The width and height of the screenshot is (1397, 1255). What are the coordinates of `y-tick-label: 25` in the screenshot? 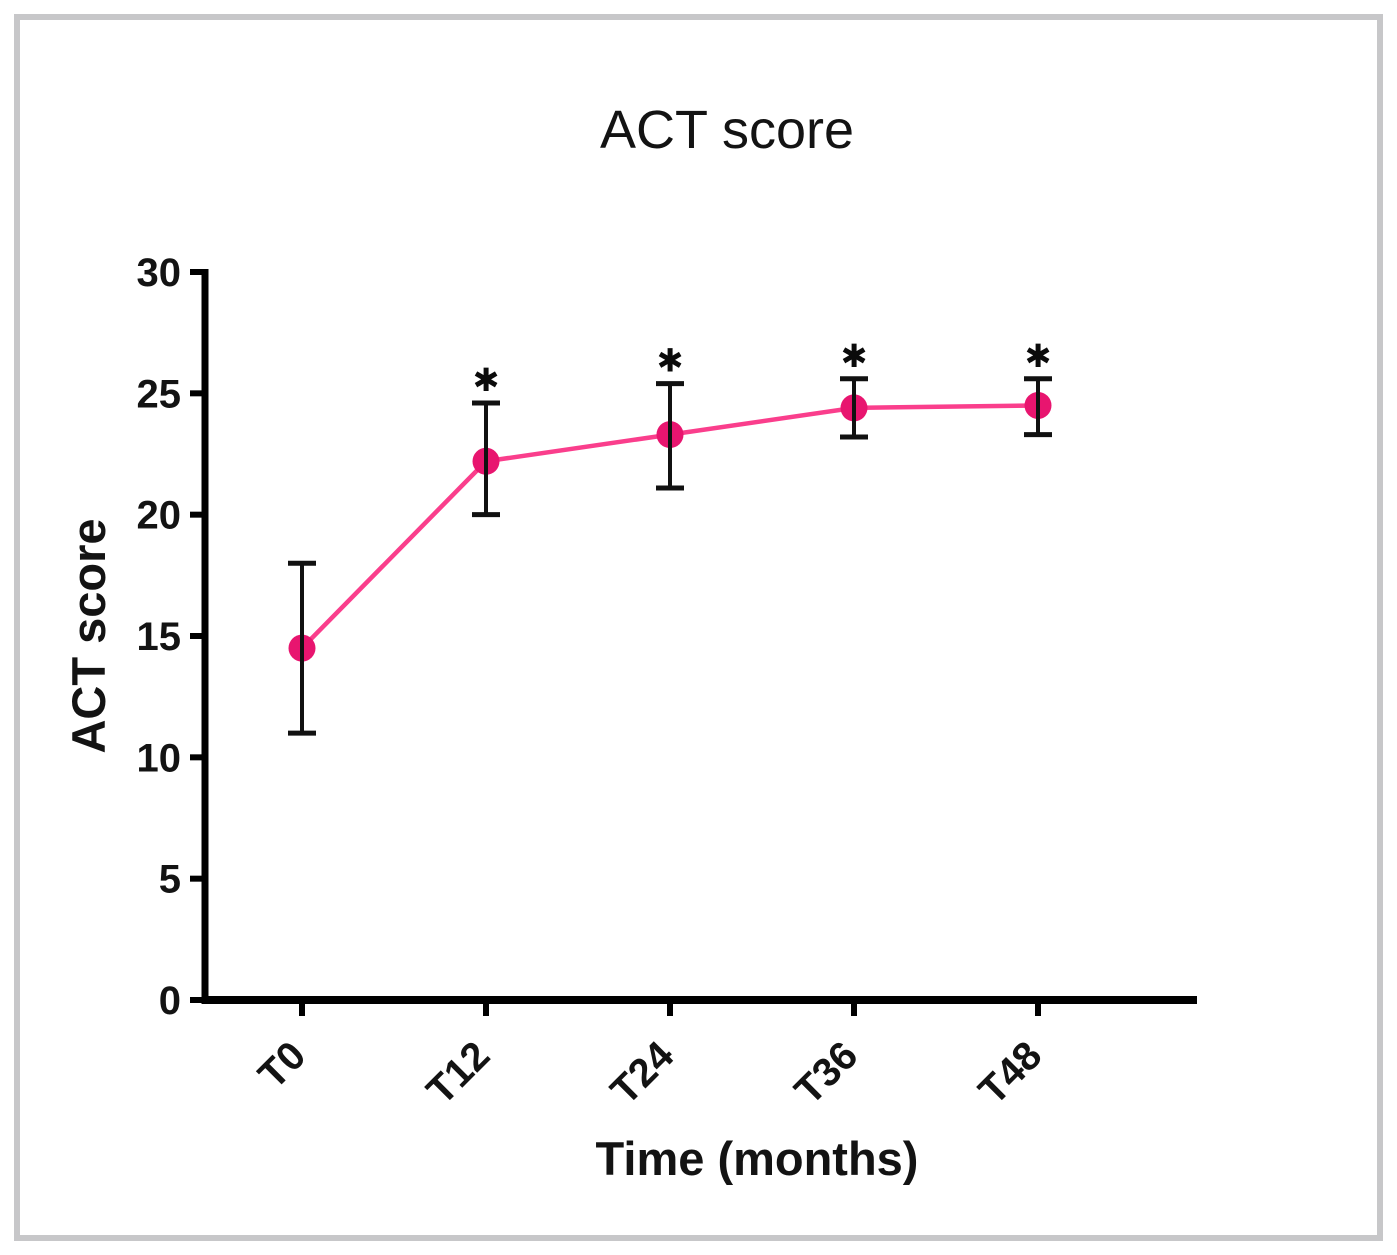 It's located at (159, 394).